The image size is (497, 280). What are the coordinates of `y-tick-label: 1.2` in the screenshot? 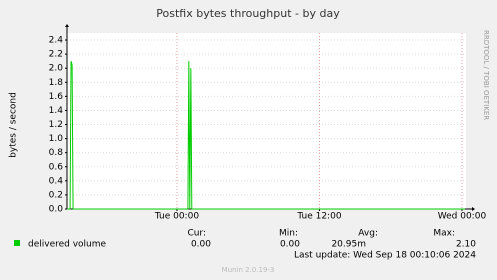 It's located at (56, 125).